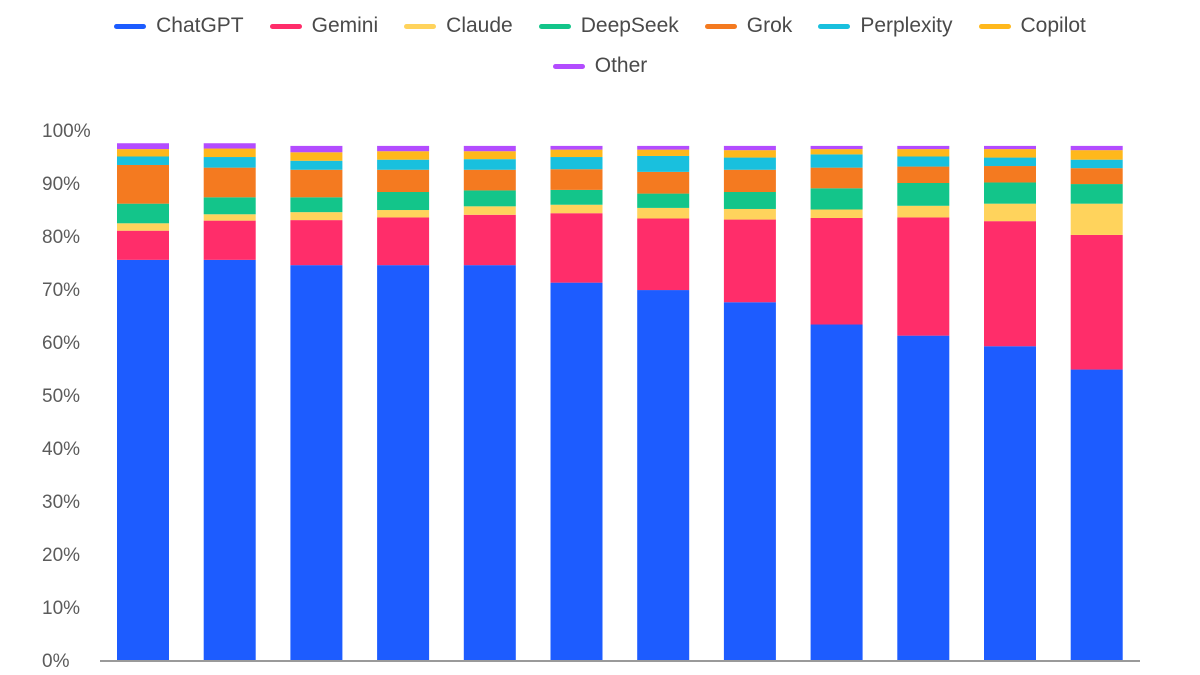  I want to click on legend-item-claude: Claude, so click(458, 26).